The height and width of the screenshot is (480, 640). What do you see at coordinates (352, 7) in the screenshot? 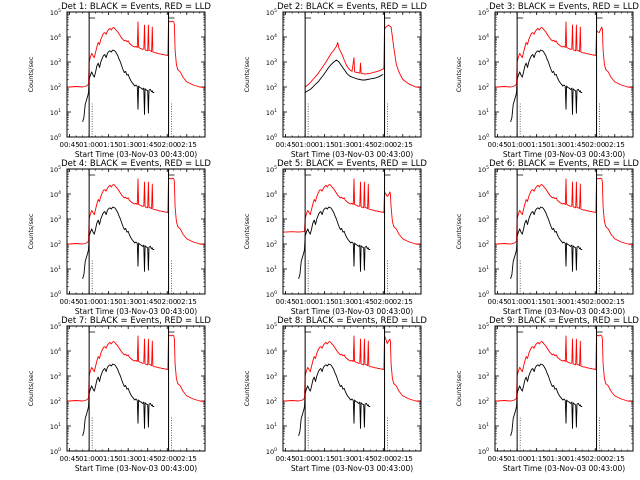
I see `chart-title: Det 2: BLACK = Events, RED = LLD` at bounding box center [352, 7].